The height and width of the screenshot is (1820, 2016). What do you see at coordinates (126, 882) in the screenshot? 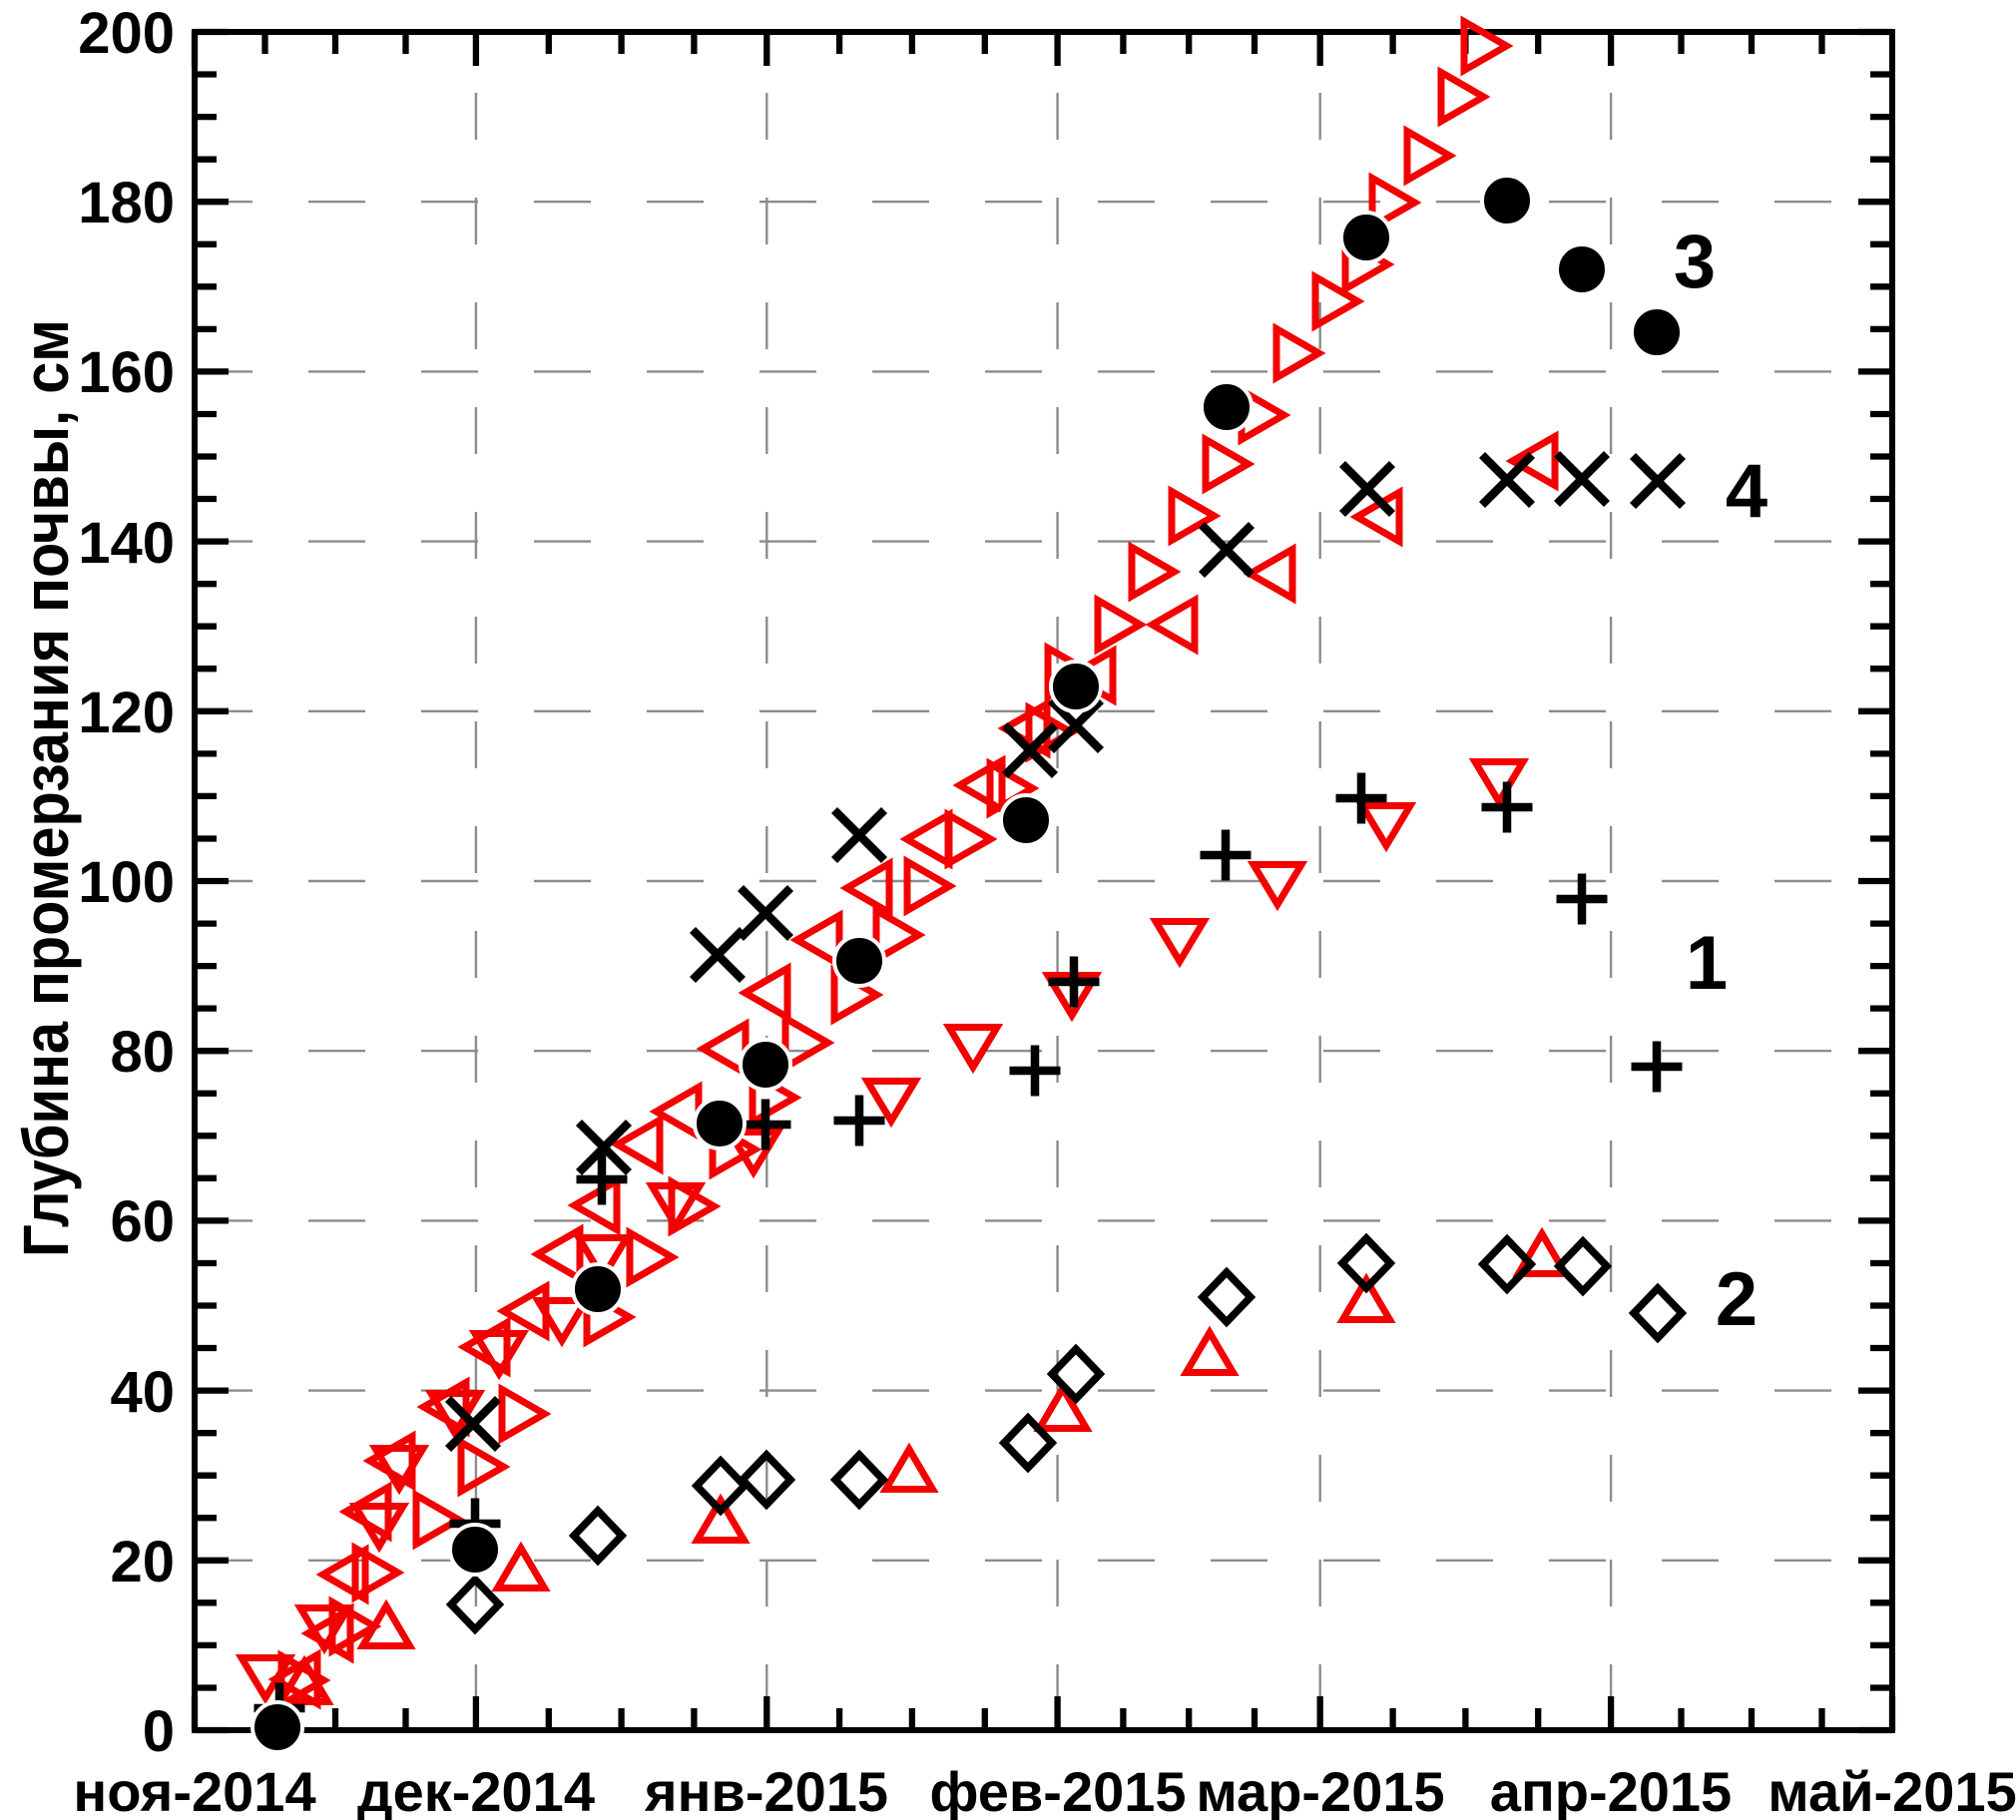
I see `svg-text: 100` at bounding box center [126, 882].